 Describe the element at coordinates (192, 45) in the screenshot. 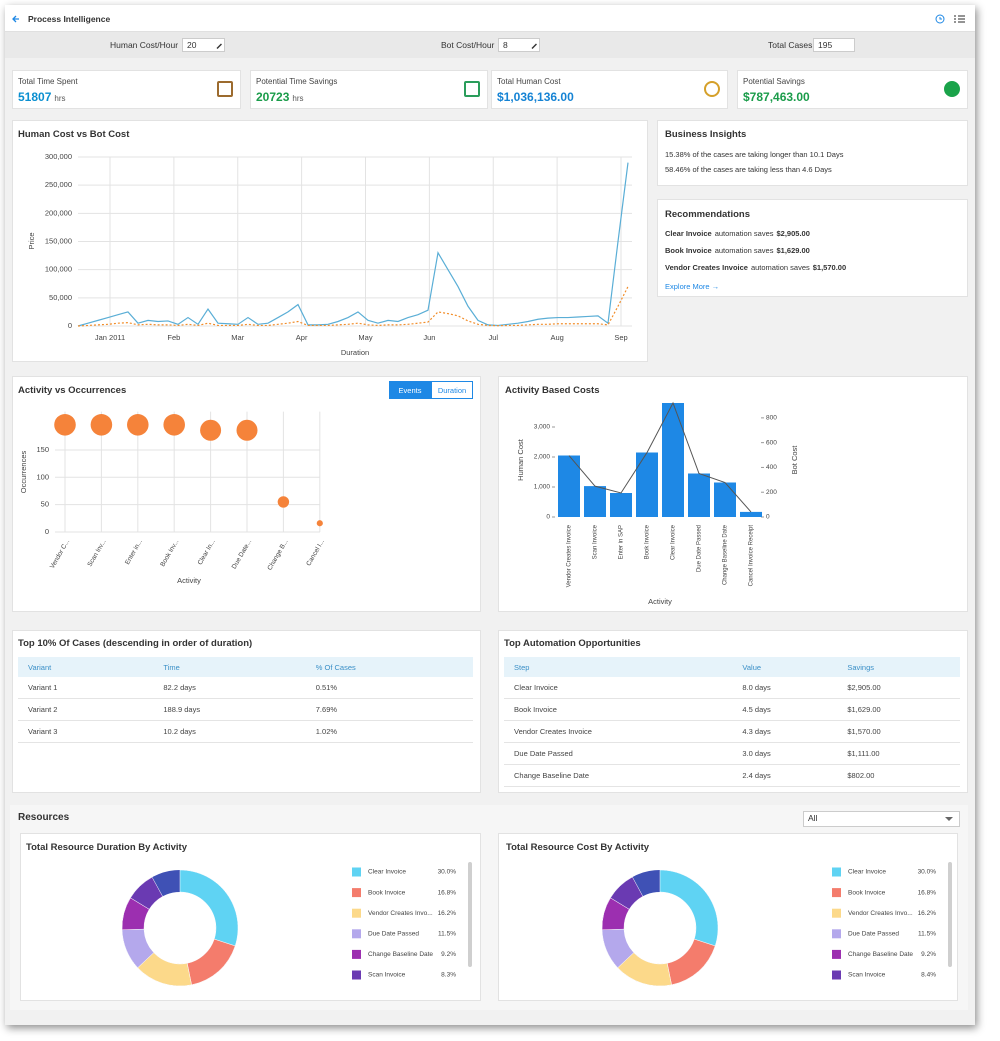

I see `parameter-value: 20` at that location.